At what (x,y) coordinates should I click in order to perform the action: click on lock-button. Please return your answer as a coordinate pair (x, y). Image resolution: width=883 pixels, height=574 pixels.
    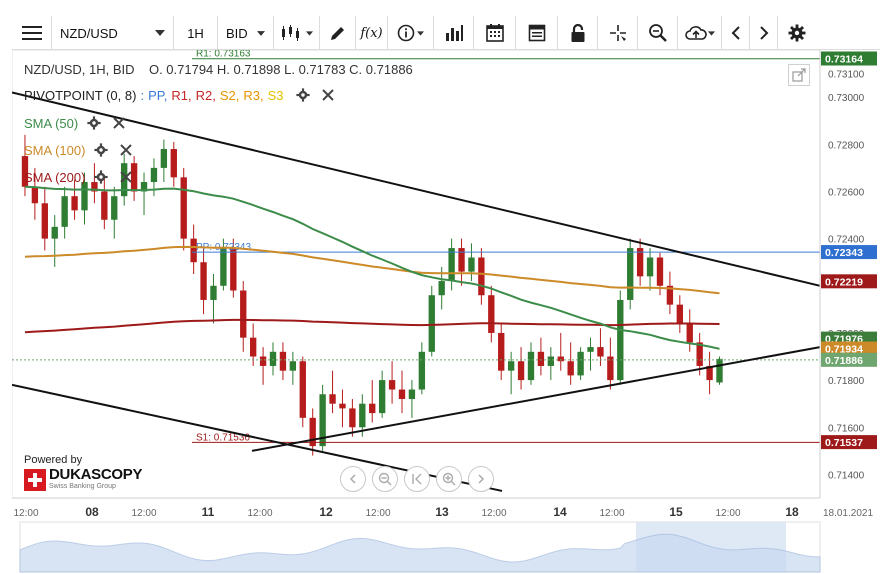
    Looking at the image, I should click on (578, 33).